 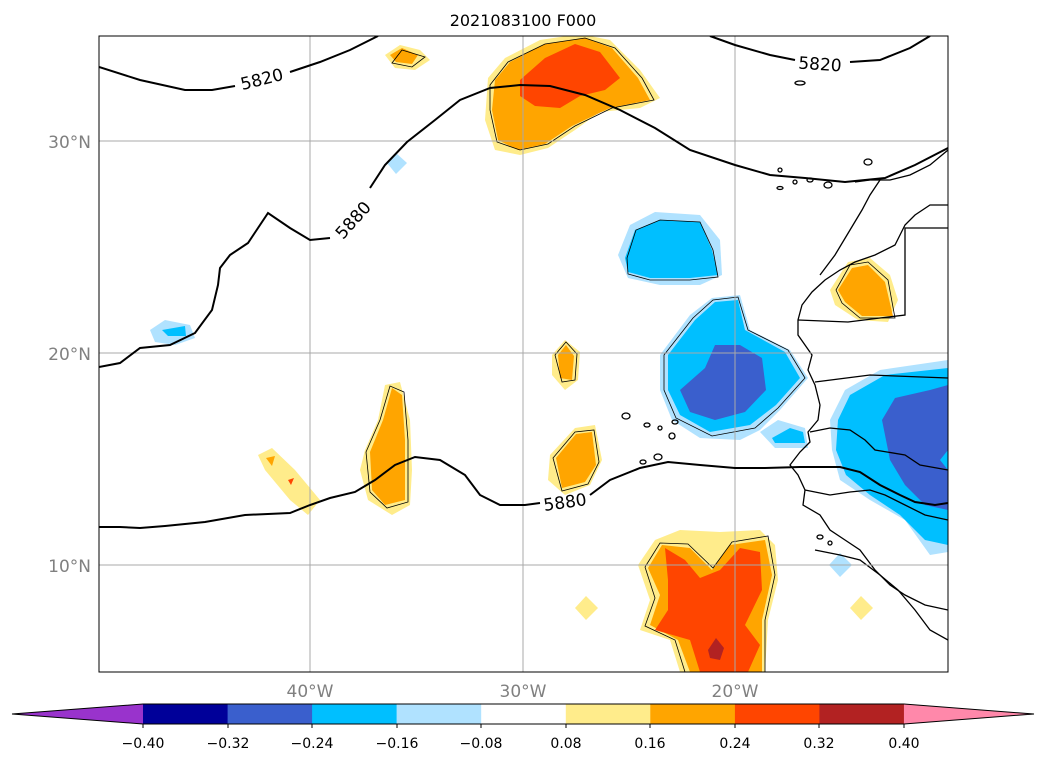 What do you see at coordinates (565, 744) in the screenshot?
I see `colorbar-tick-label: 0.08` at bounding box center [565, 744].